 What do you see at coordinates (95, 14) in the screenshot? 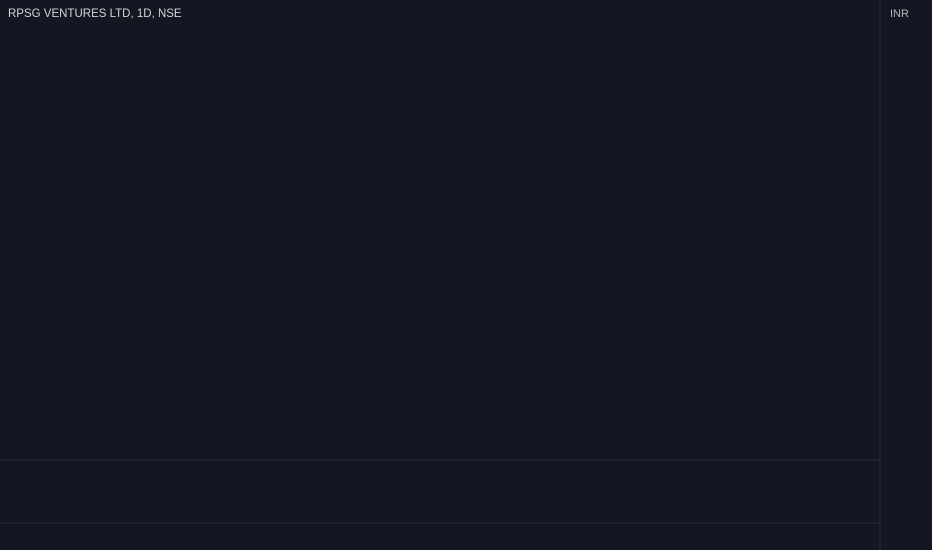
I see `chart-title: RPSG VENTURES LTD, 1D, NSE` at bounding box center [95, 14].